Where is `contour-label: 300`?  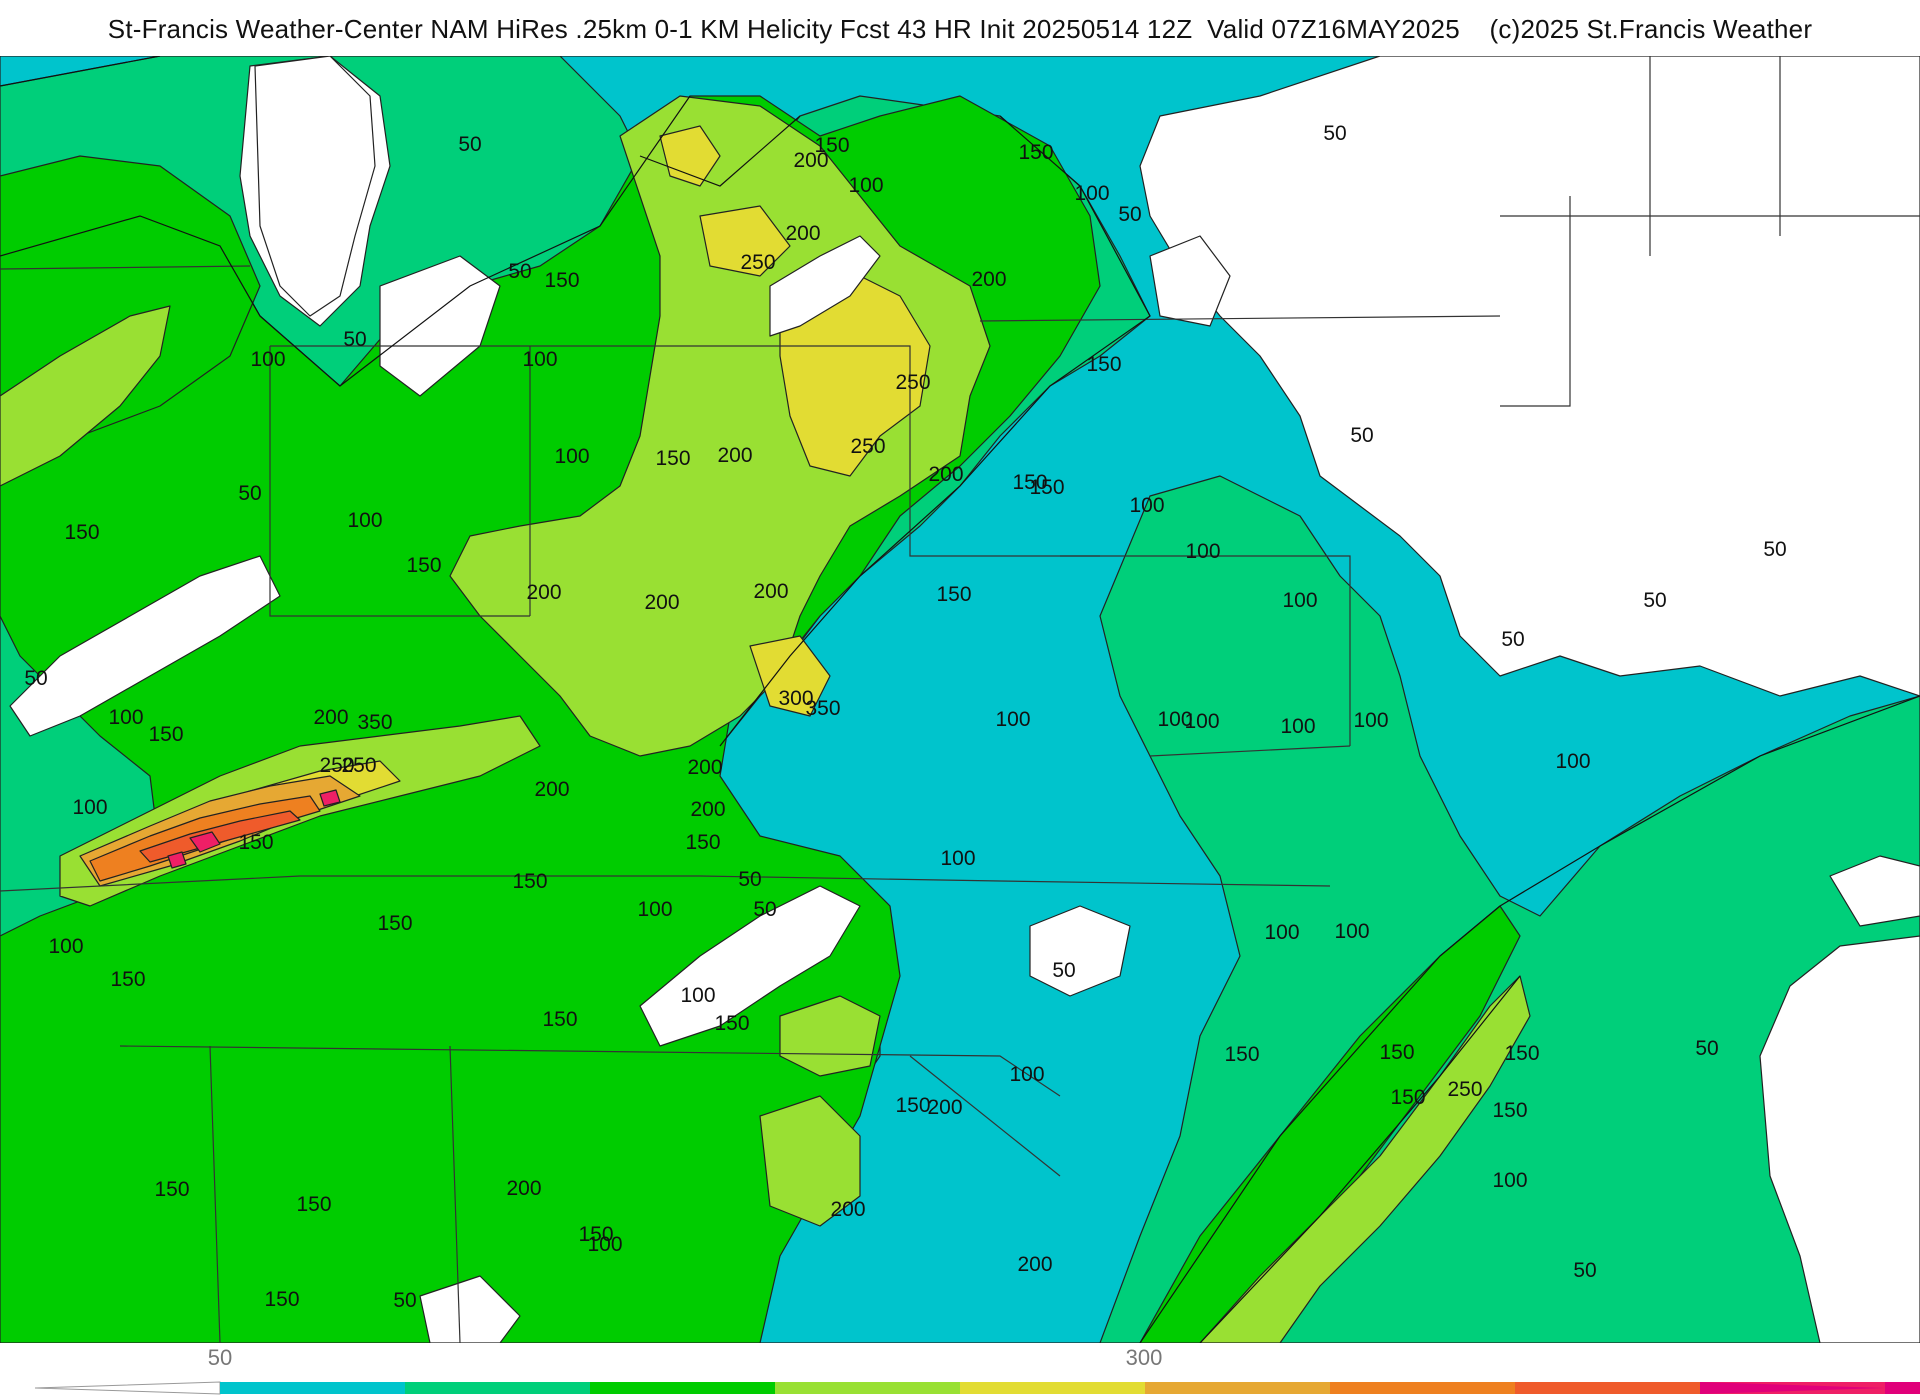
contour-label: 300 is located at coordinates (795, 698).